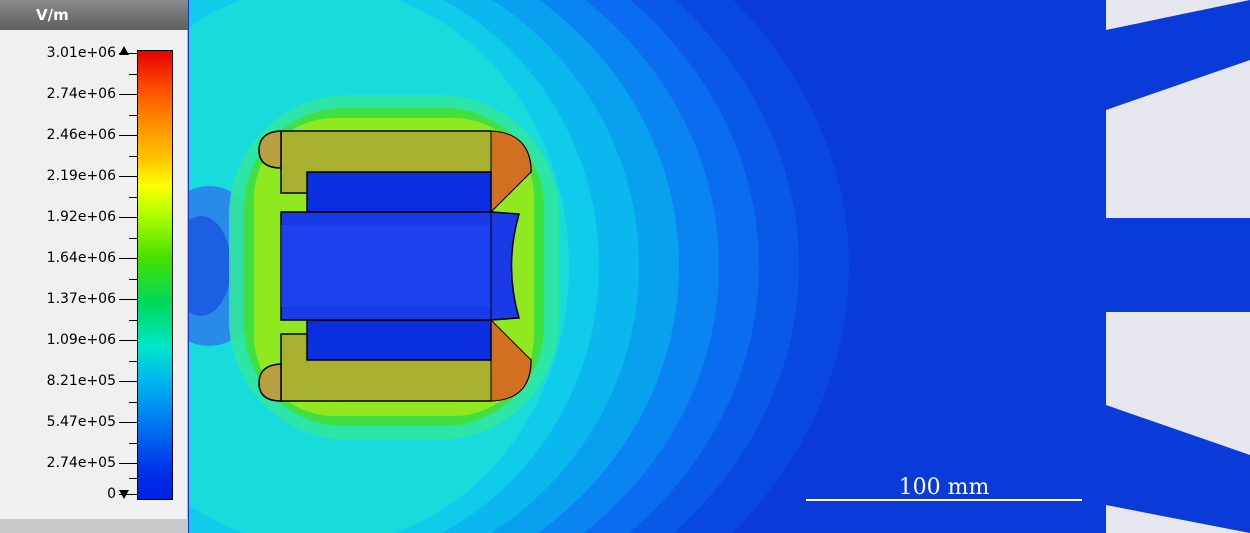 The width and height of the screenshot is (1250, 533). I want to click on legend-tick-label: 2.19e+06, so click(81, 176).